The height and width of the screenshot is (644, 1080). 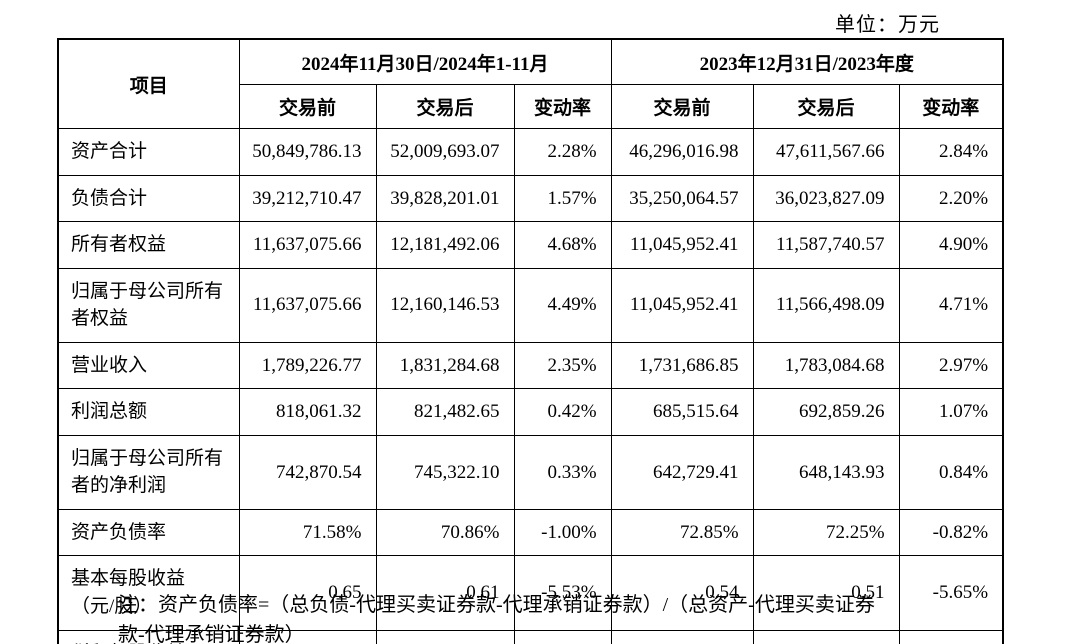 I want to click on cell-value: 12,160,146.53, so click(x=445, y=305).